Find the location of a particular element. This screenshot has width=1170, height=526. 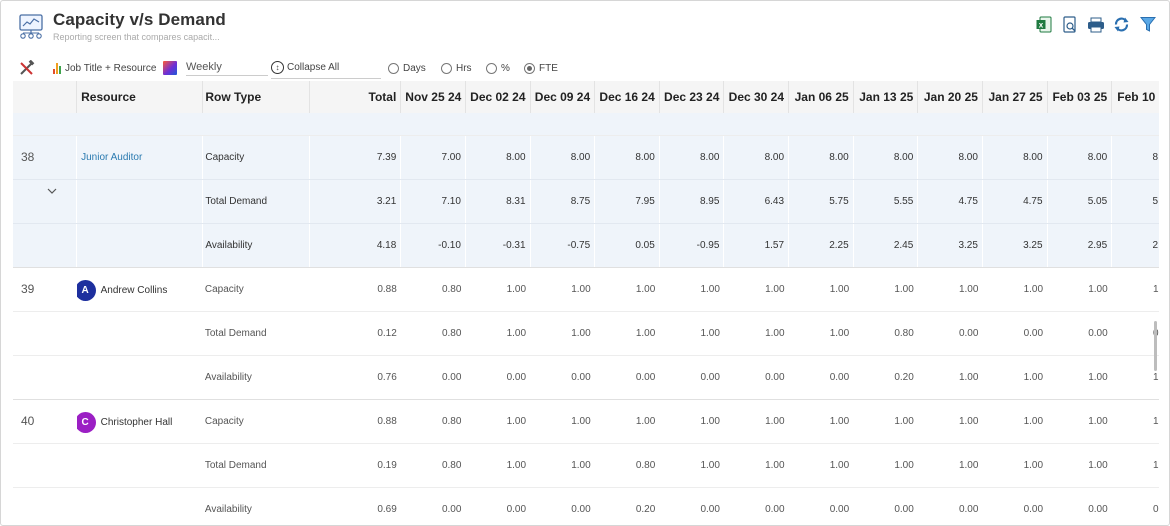

unit-radio-days: Days is located at coordinates (407, 68).